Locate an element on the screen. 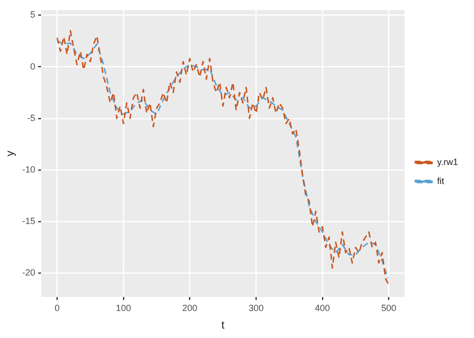 The width and height of the screenshot is (474, 338). y-tick-label: -10 is located at coordinates (29, 169).